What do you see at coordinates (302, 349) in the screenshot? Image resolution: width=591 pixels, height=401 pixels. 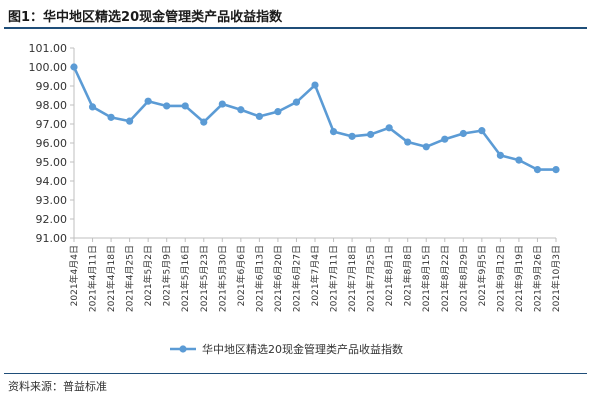 I see `legend-label: 华中地区精选20现金管理类产品收益指数` at bounding box center [302, 349].